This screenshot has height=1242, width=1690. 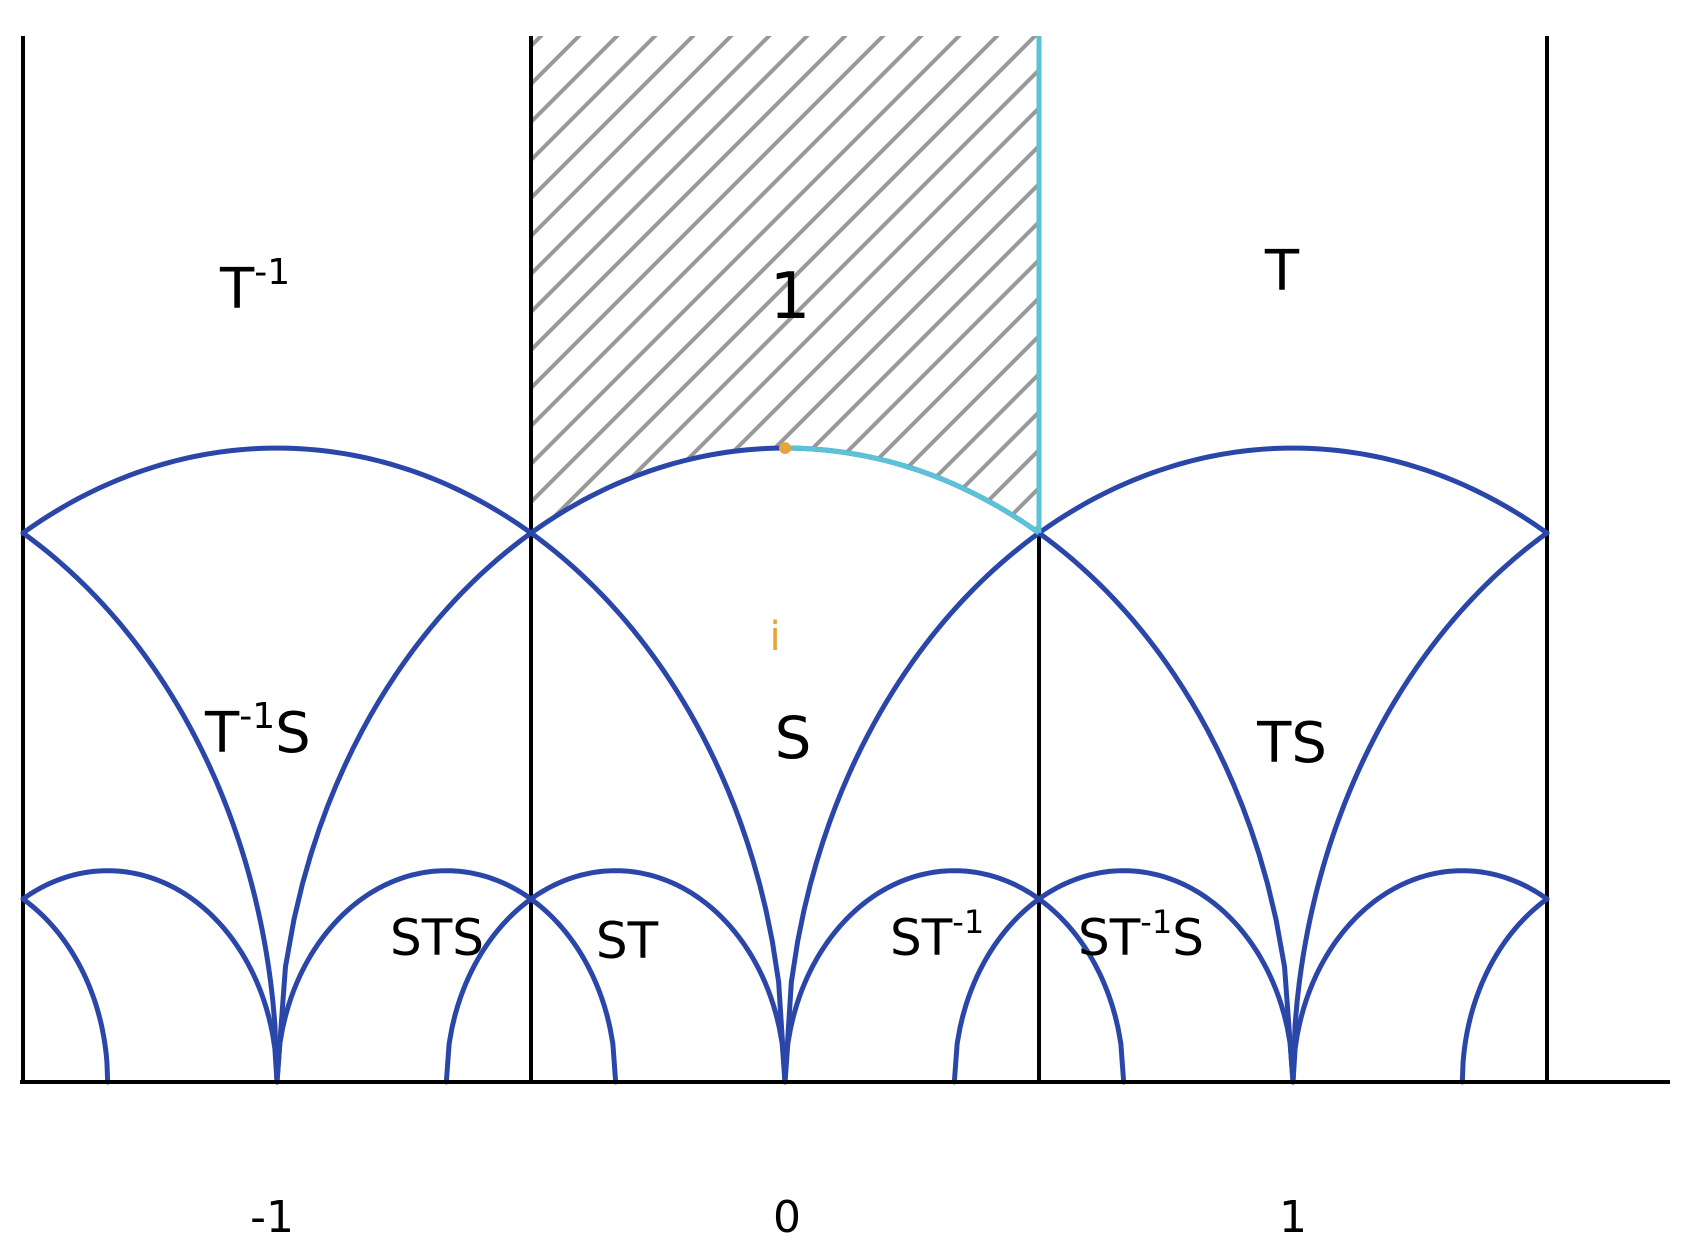 What do you see at coordinates (937, 935) in the screenshot?
I see `region-label-st-inverse: ST-1` at bounding box center [937, 935].